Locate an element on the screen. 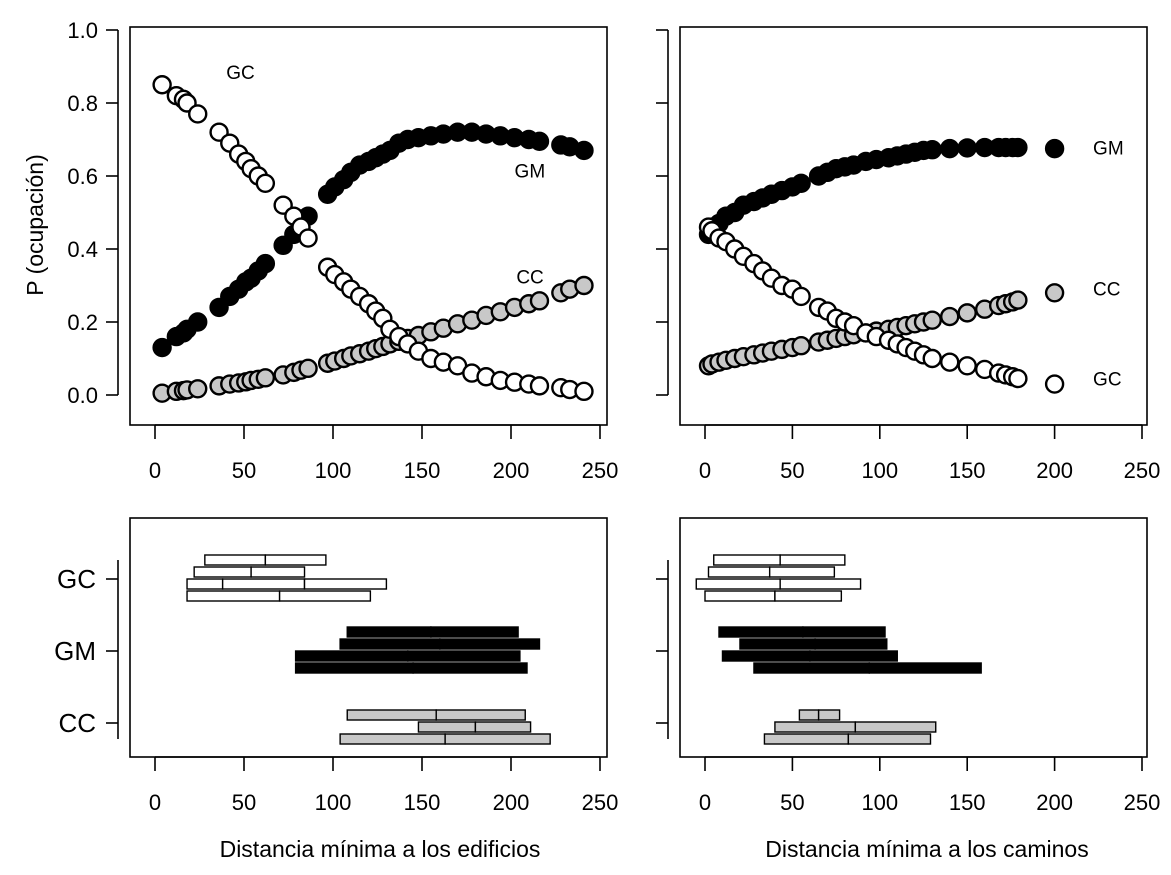  annotation-label: GC is located at coordinates (1107, 380).